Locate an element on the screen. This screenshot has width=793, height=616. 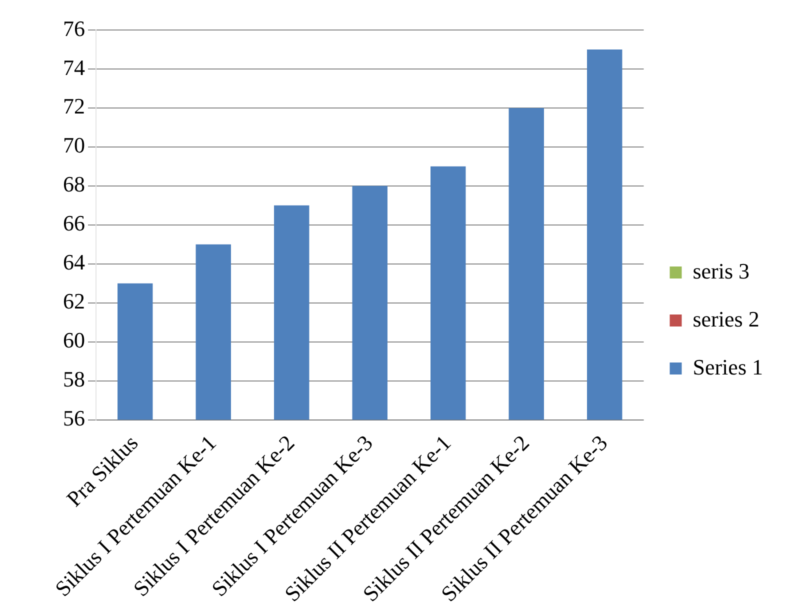
y-tick-label: 76 is located at coordinates (74, 28).